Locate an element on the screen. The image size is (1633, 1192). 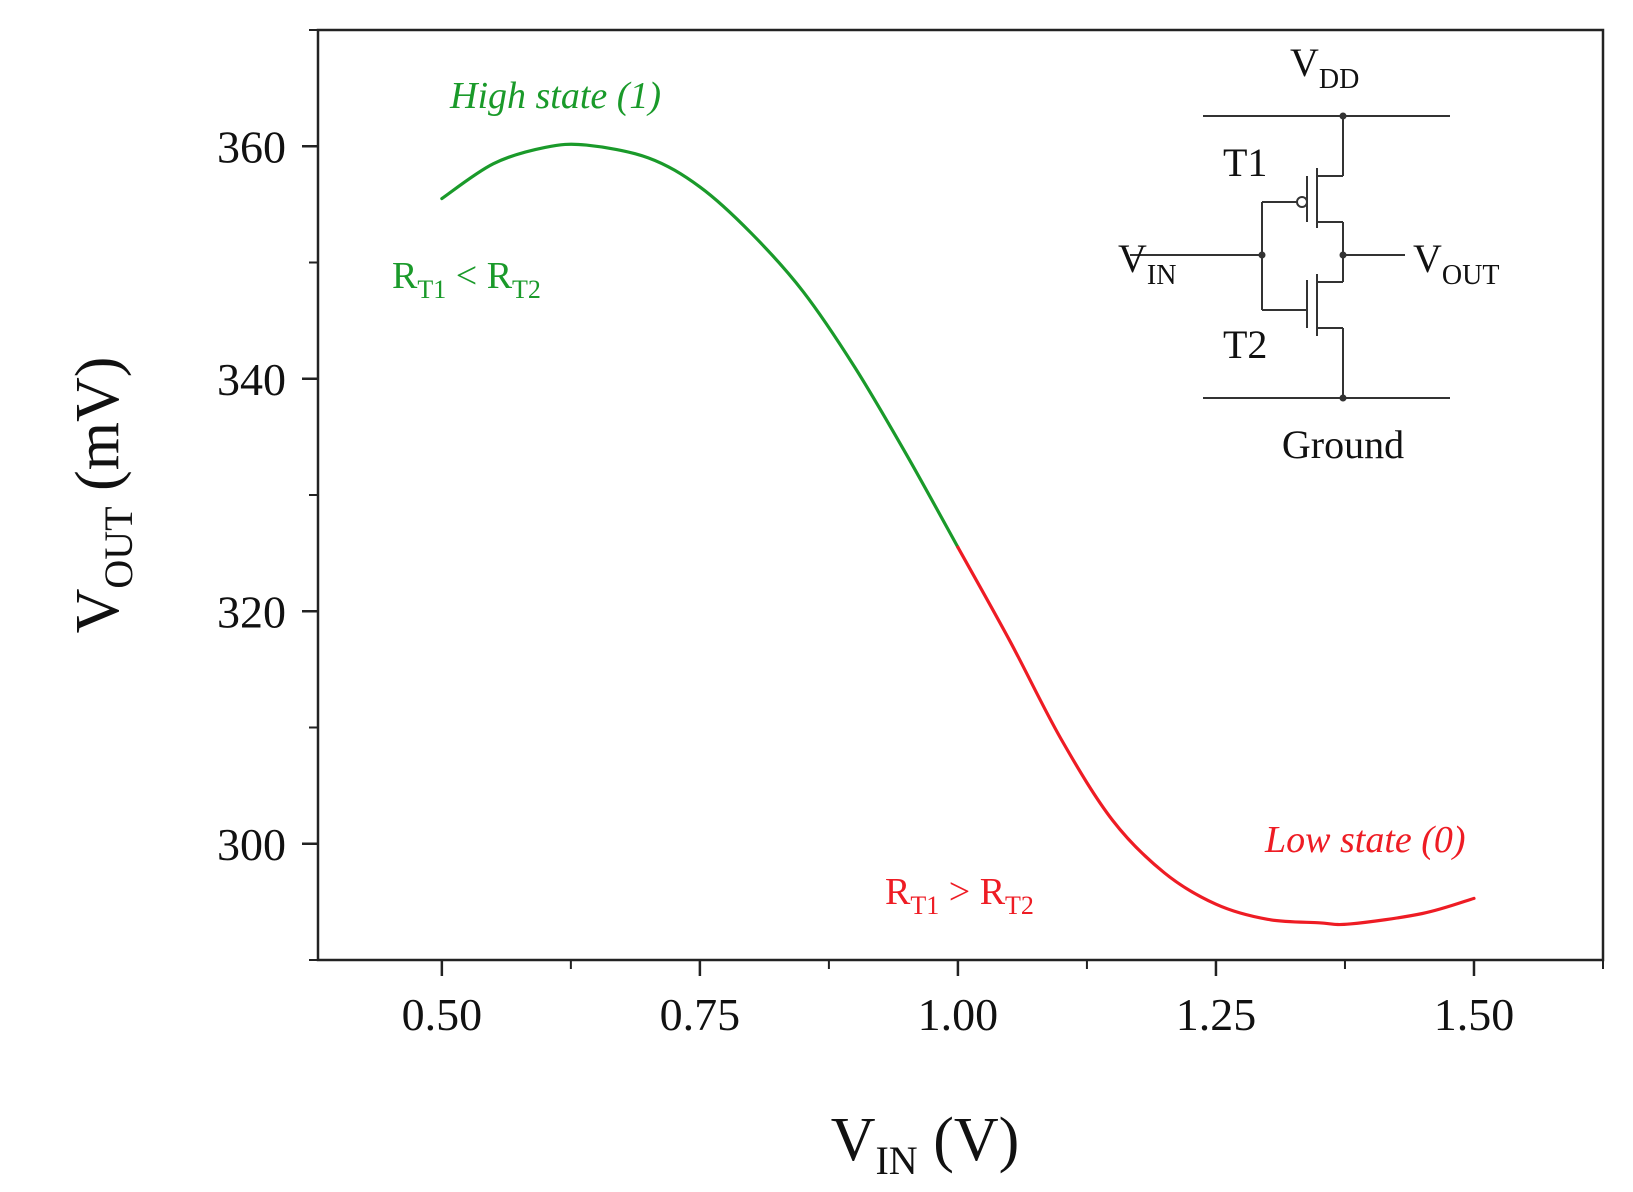
x-tick-label: 1.25 is located at coordinates (1216, 1014).